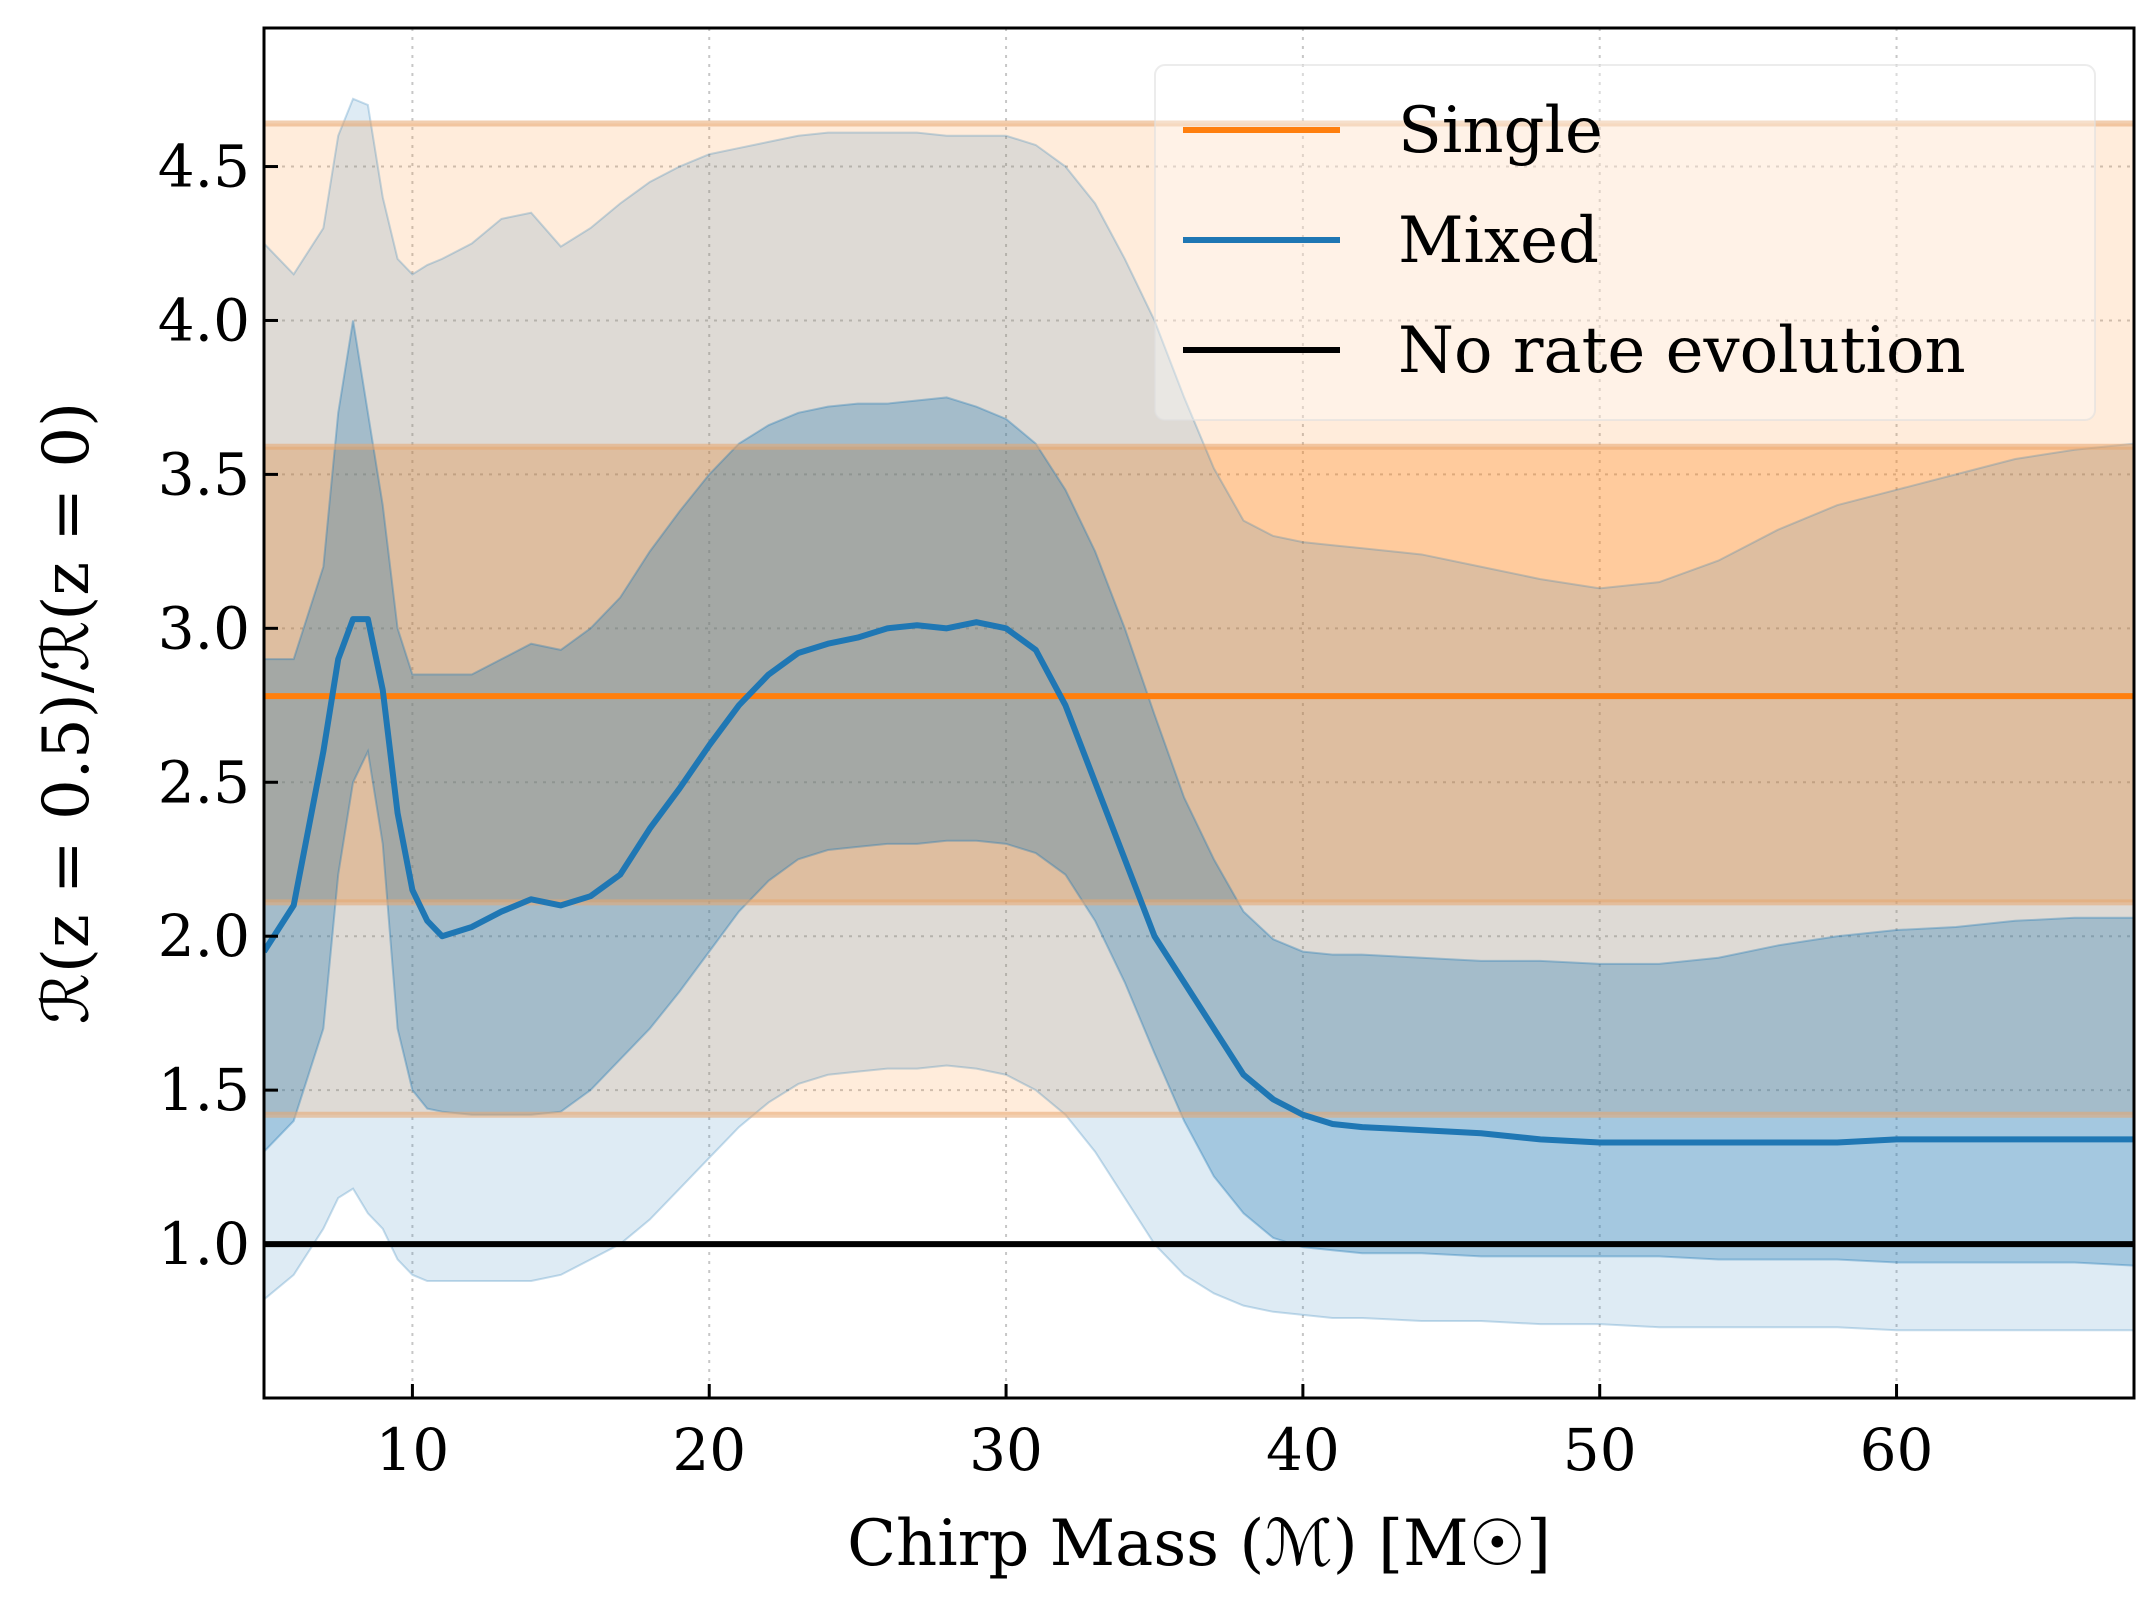  Describe the element at coordinates (204, 628) in the screenshot. I see `y-tick-label: 3.0` at that location.